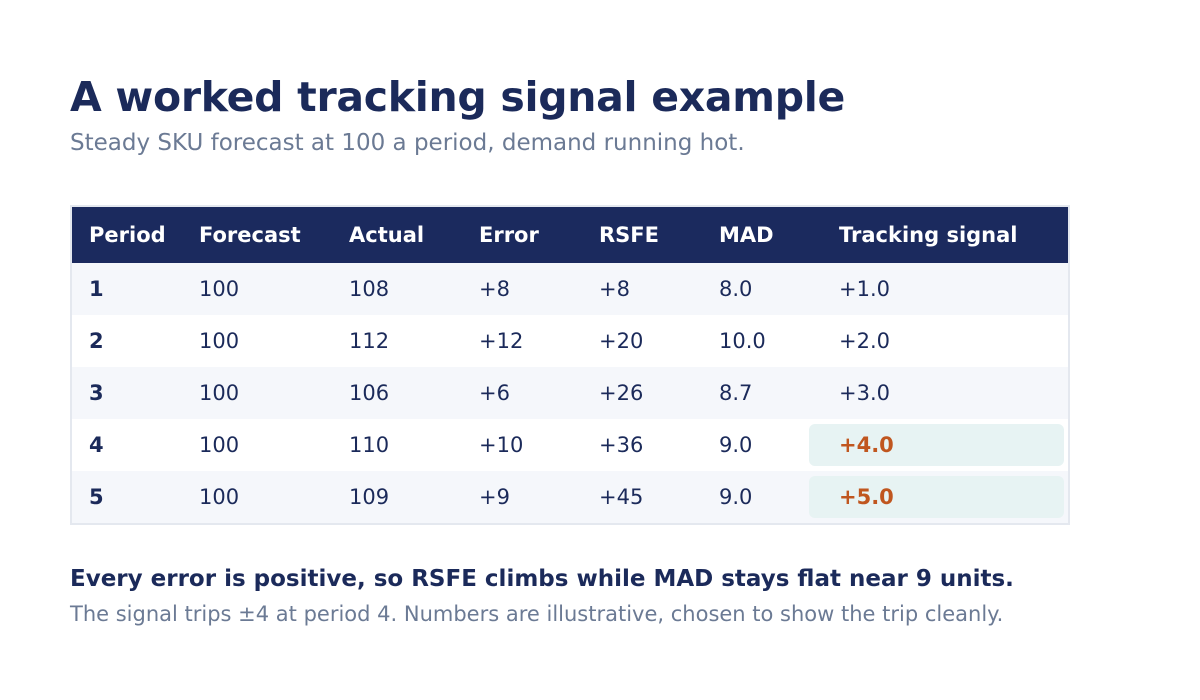 The width and height of the screenshot is (1200, 700). What do you see at coordinates (96, 393) in the screenshot?
I see `cell-period: 3` at bounding box center [96, 393].